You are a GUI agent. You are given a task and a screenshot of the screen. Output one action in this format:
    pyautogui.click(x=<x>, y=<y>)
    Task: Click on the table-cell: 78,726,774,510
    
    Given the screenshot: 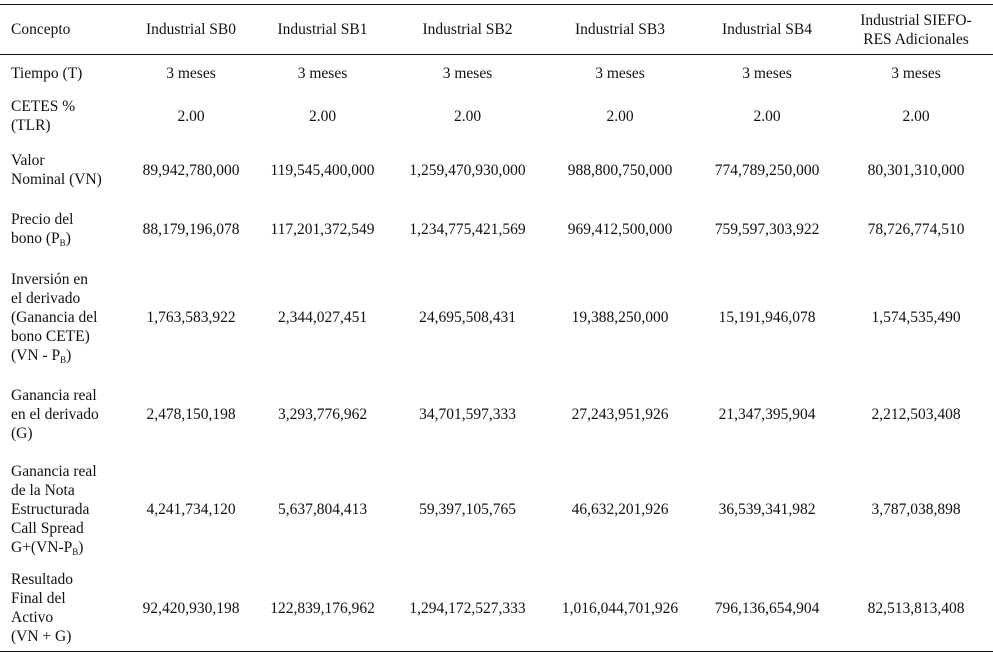 What is the action you would take?
    pyautogui.click(x=916, y=229)
    